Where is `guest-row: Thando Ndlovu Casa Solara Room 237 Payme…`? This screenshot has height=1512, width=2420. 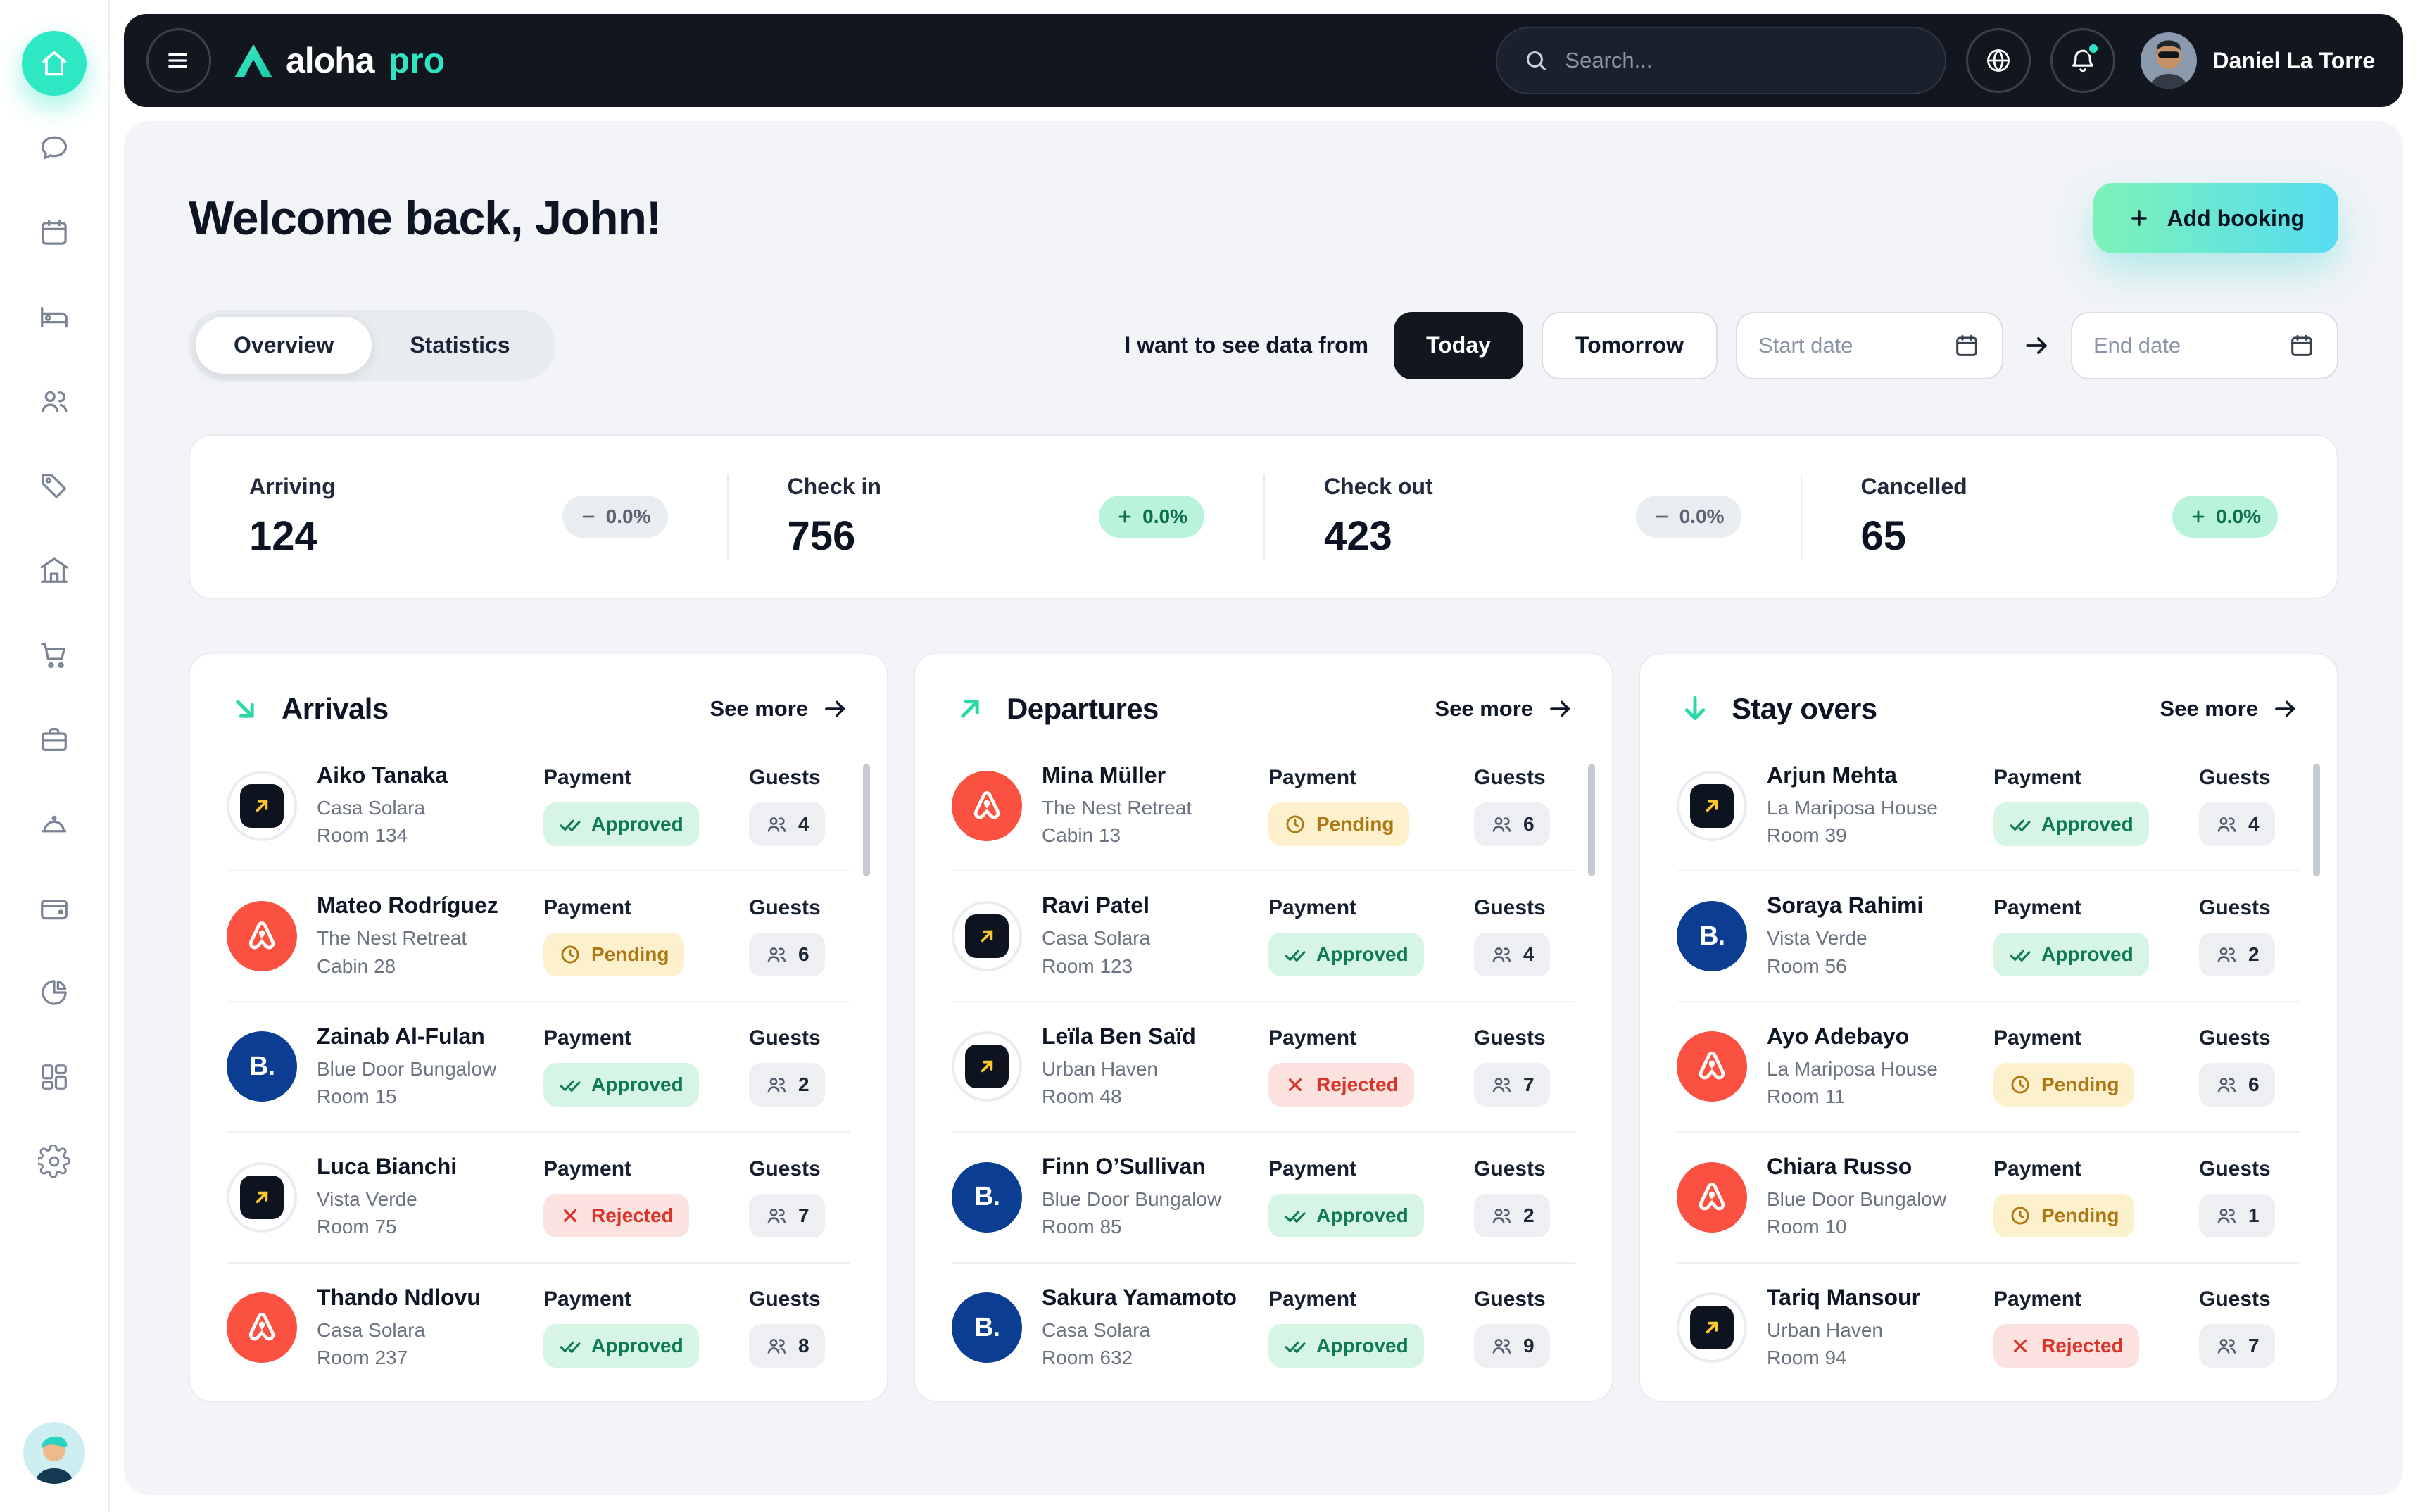
guest-row: Thando Ndlovu Casa Solara Room 237 Payme… is located at coordinates (538, 1328).